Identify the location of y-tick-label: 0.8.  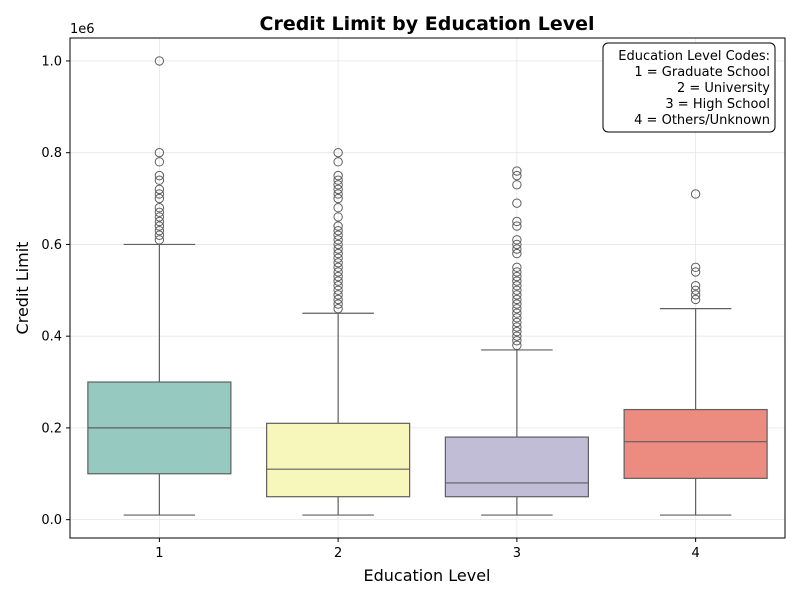
(51, 153).